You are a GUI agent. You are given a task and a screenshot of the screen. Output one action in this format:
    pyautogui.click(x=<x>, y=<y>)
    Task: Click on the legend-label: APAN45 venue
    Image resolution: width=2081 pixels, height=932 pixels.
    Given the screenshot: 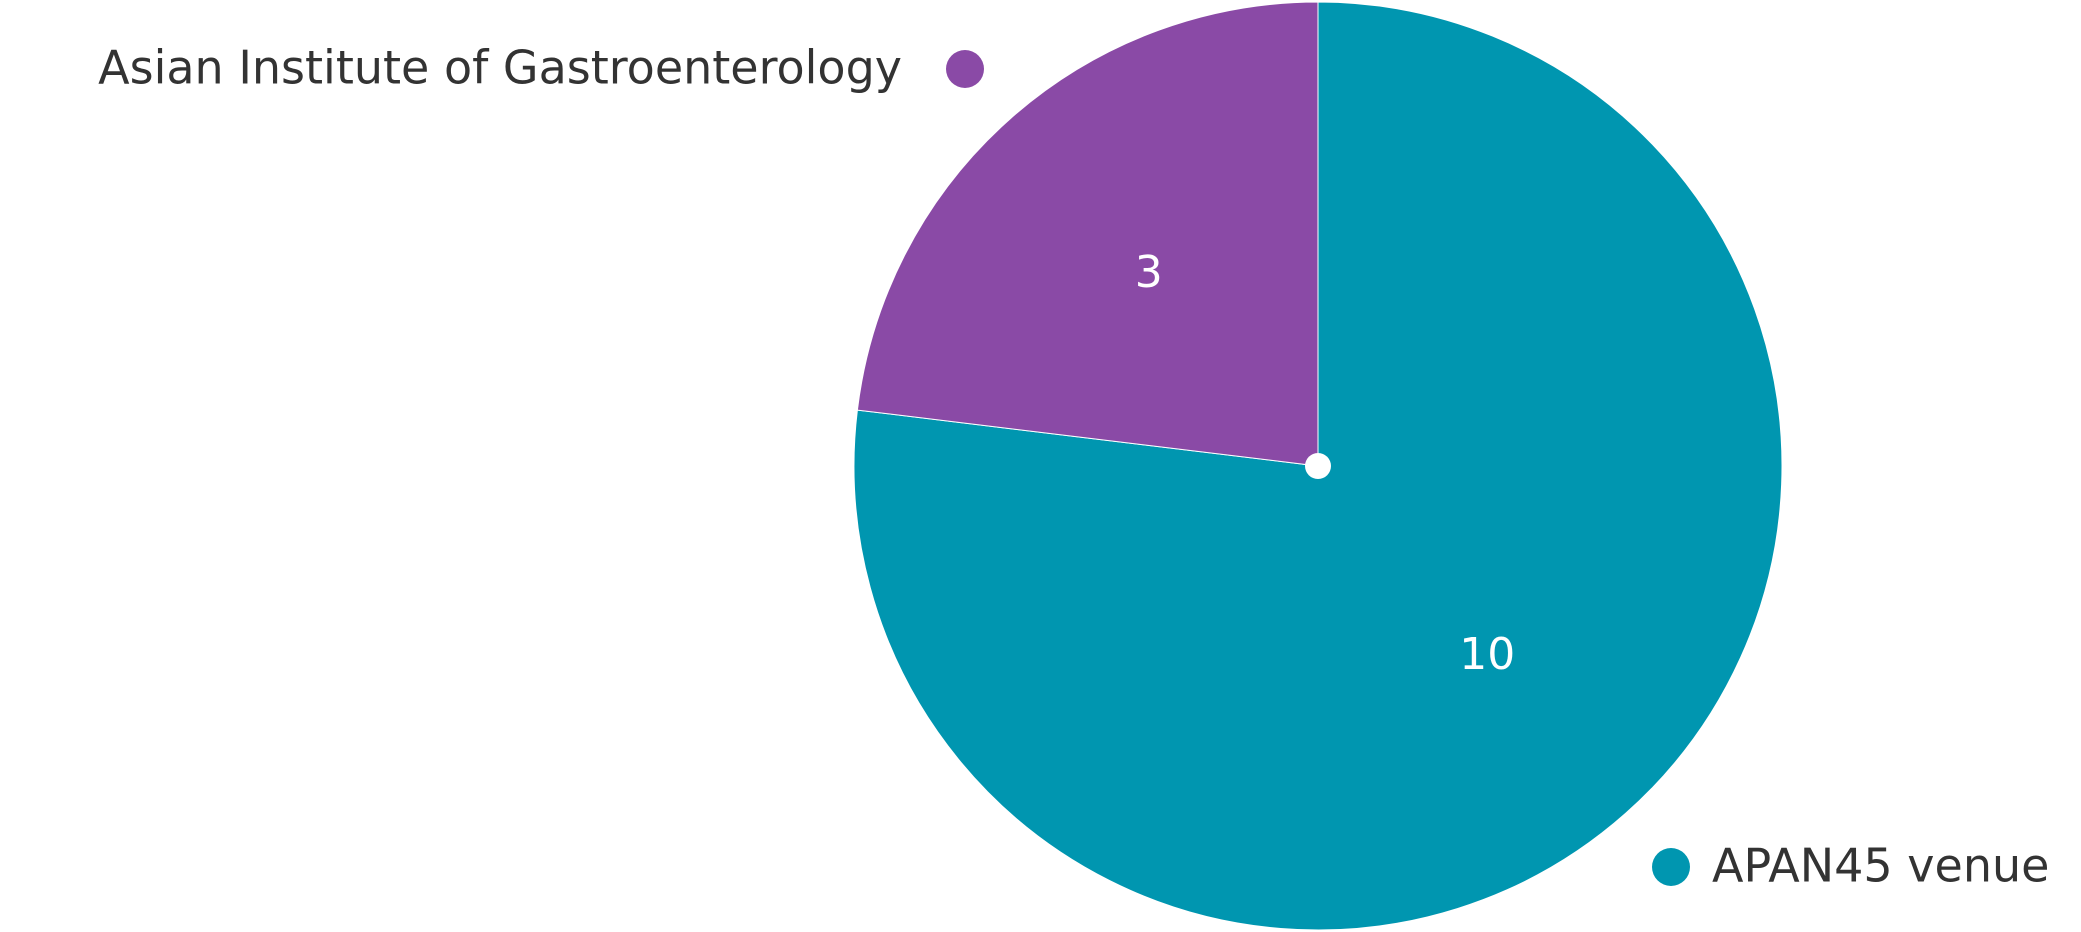 What is the action you would take?
    pyautogui.click(x=1880, y=866)
    